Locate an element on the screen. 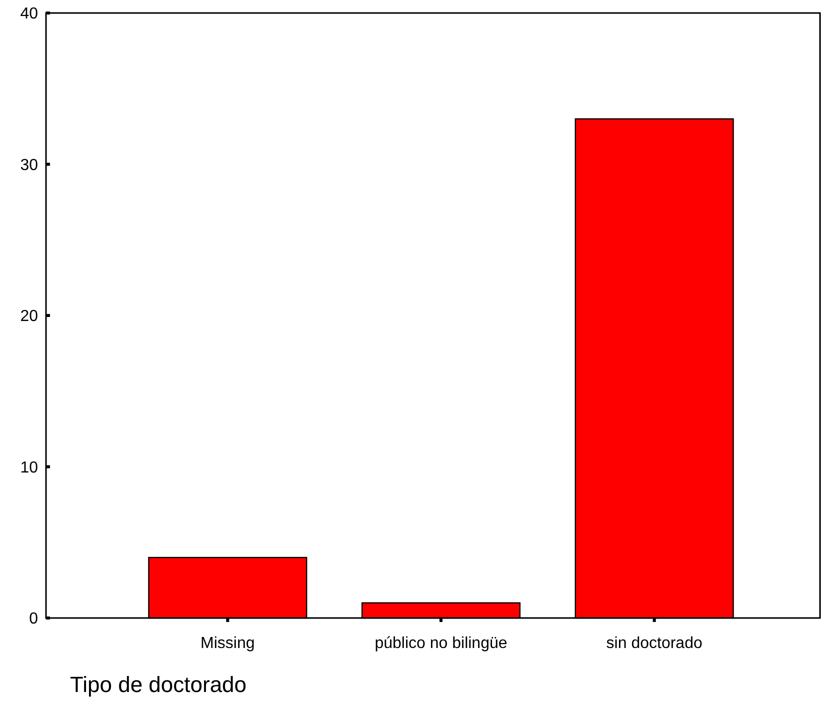  x-tick-label: público no bilingüe is located at coordinates (441, 643).